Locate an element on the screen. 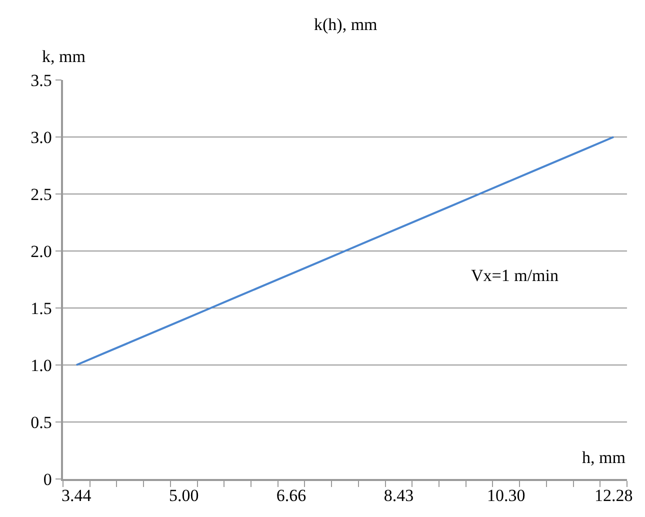 The width and height of the screenshot is (645, 517). x-tick-label: 6.66 is located at coordinates (291, 496).